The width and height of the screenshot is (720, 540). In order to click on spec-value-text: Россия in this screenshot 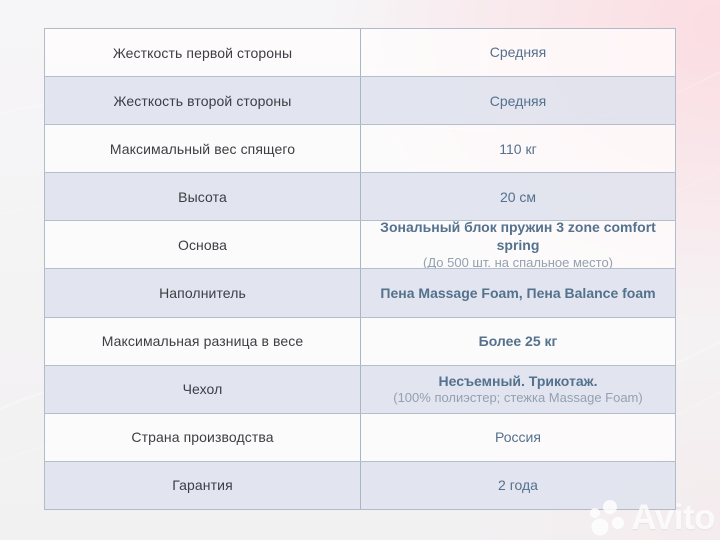, I will do `click(518, 437)`.